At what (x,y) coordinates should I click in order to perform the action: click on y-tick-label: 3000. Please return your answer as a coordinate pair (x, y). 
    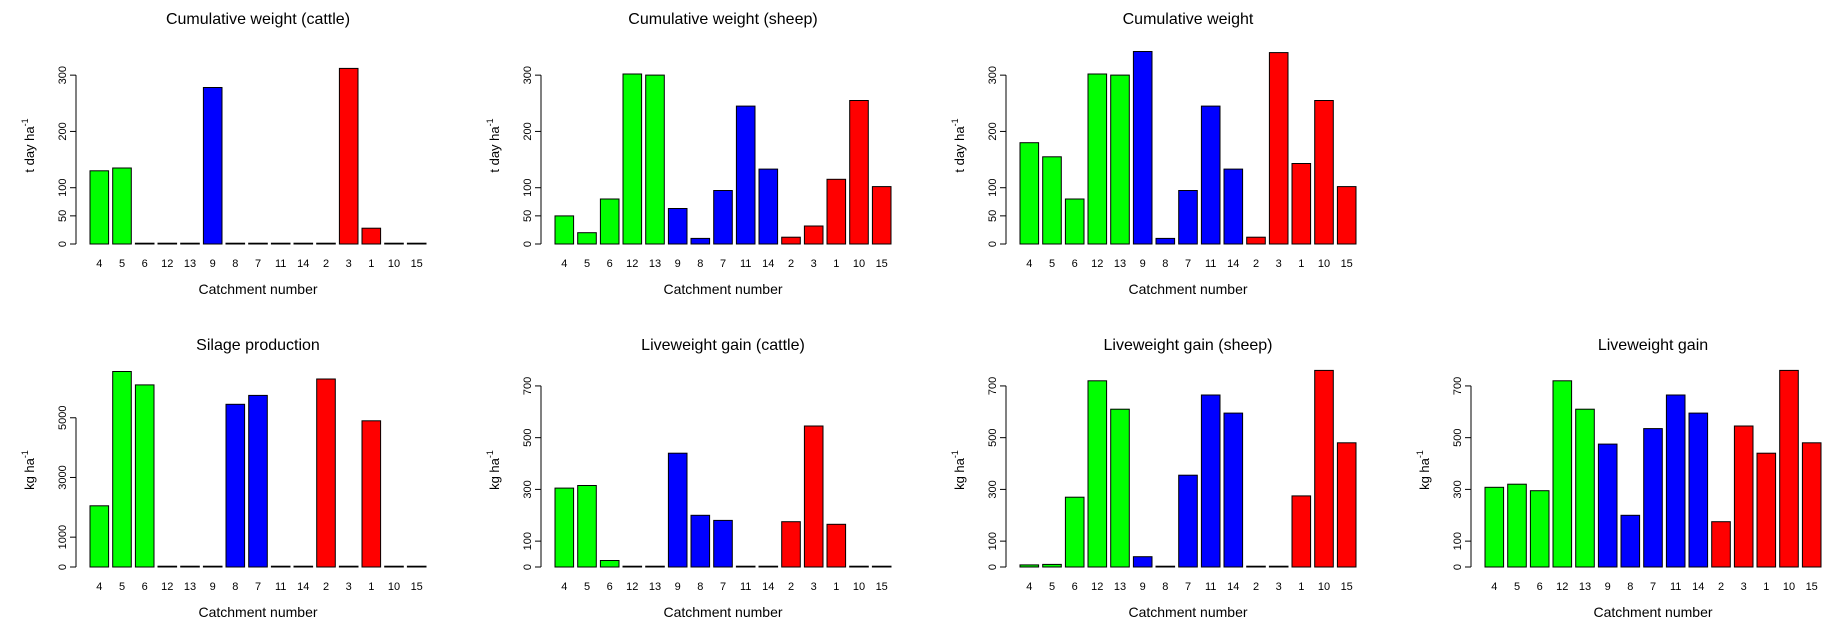
    Looking at the image, I should click on (63, 477).